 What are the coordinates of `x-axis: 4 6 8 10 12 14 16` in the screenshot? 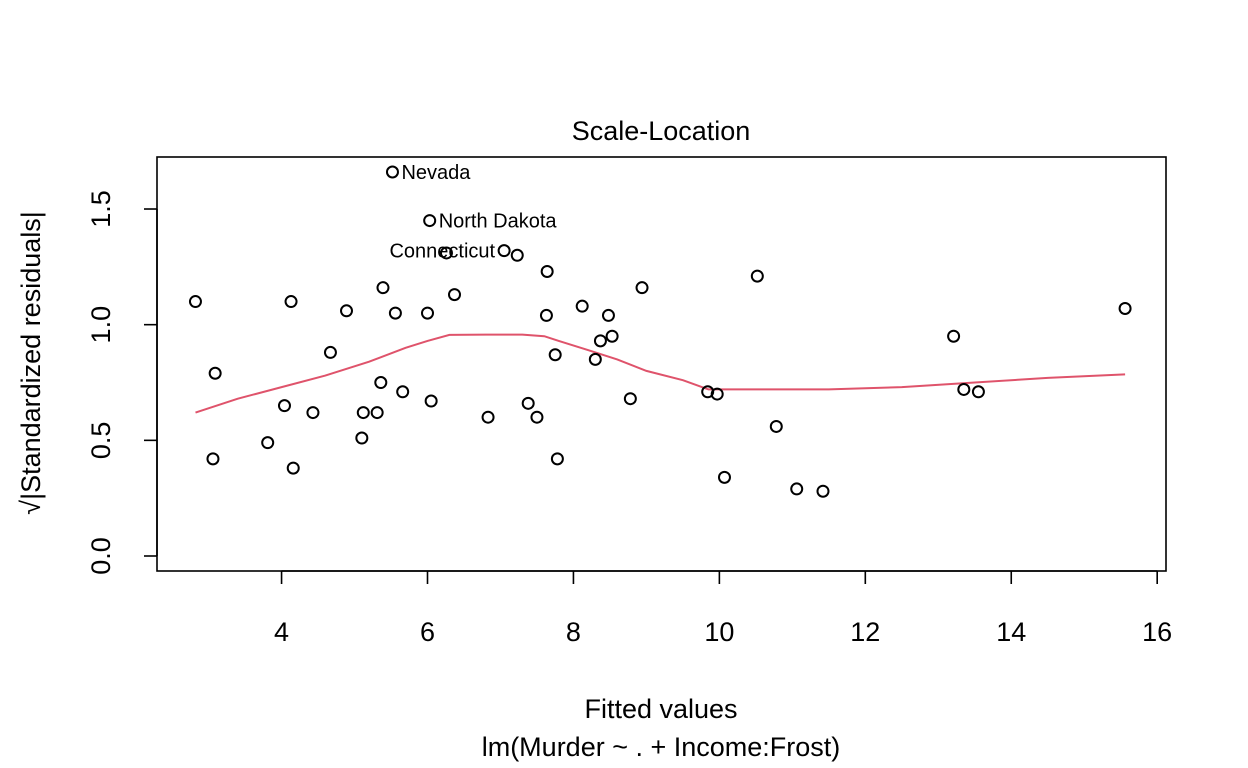 It's located at (723, 608).